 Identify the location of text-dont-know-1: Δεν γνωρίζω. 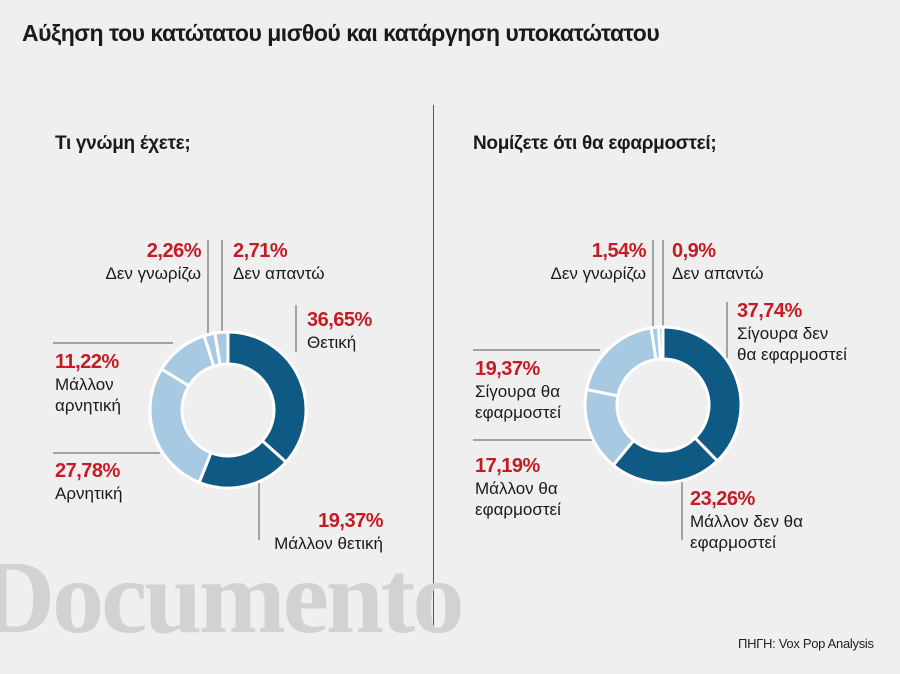
(153, 273).